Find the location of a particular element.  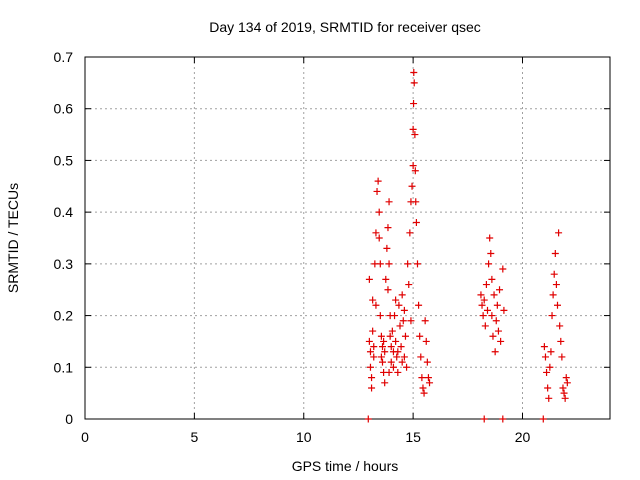

x-tick-label: 20 is located at coordinates (523, 437).